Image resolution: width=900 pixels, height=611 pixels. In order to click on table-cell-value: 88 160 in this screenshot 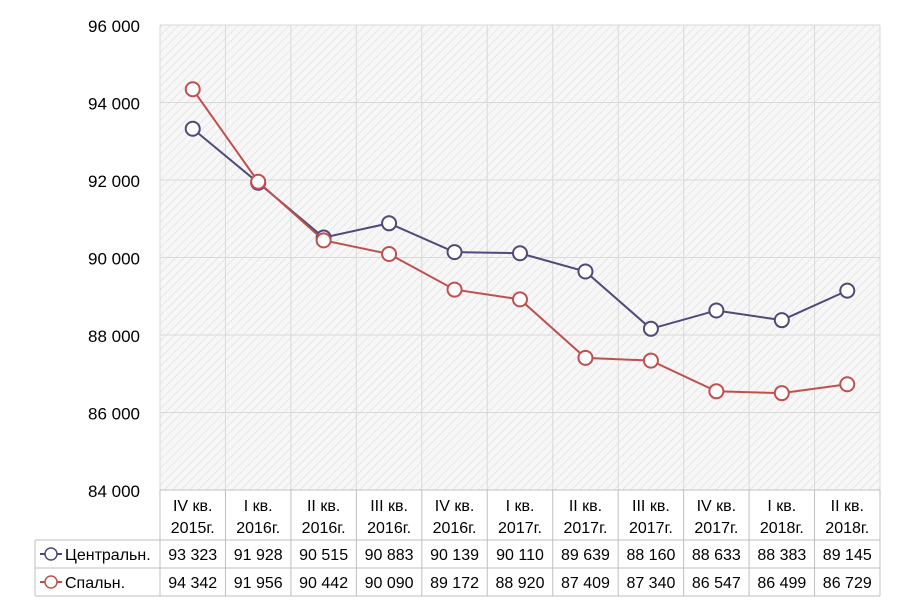, I will do `click(650, 555)`.